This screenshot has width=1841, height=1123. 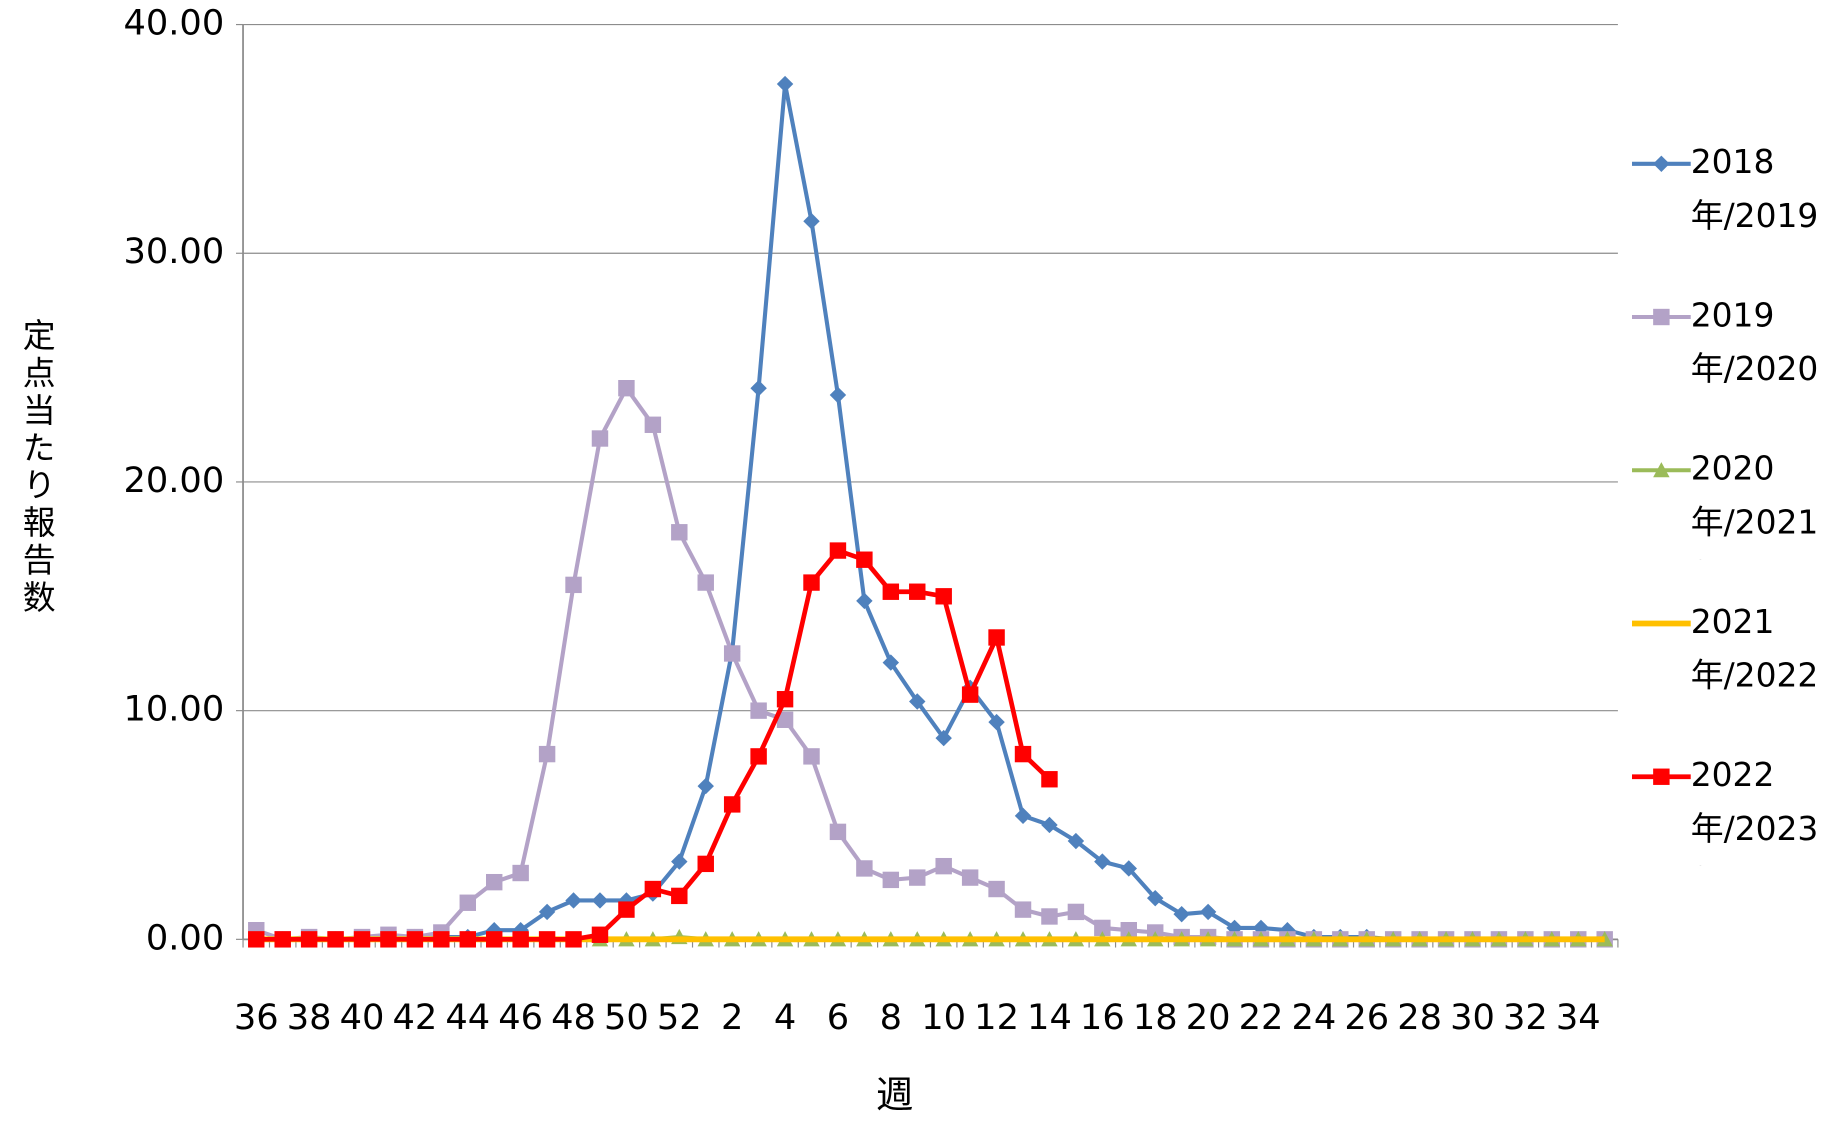 What do you see at coordinates (1155, 1017) in the screenshot?
I see `x-tick-label: 18` at bounding box center [1155, 1017].